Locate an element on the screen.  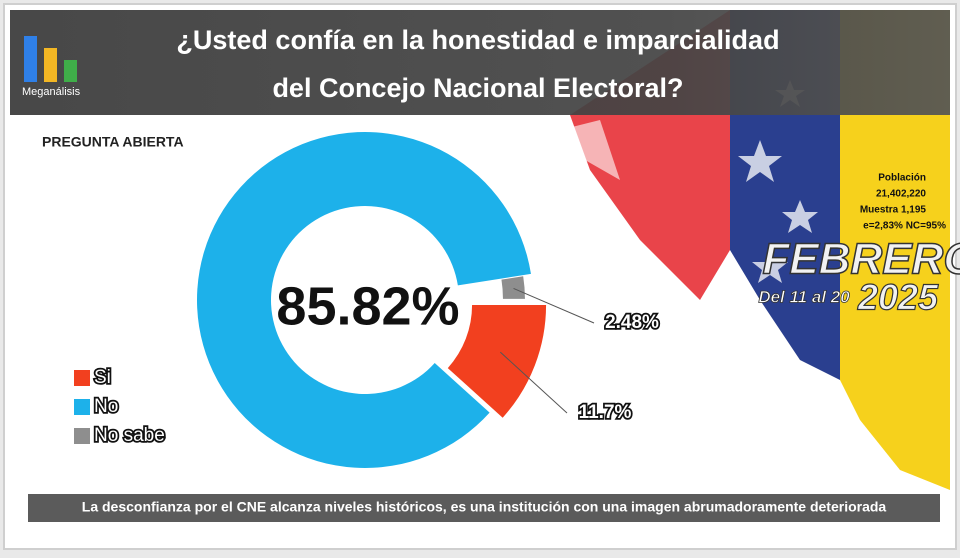
population-label: Población is located at coordinates (902, 178).